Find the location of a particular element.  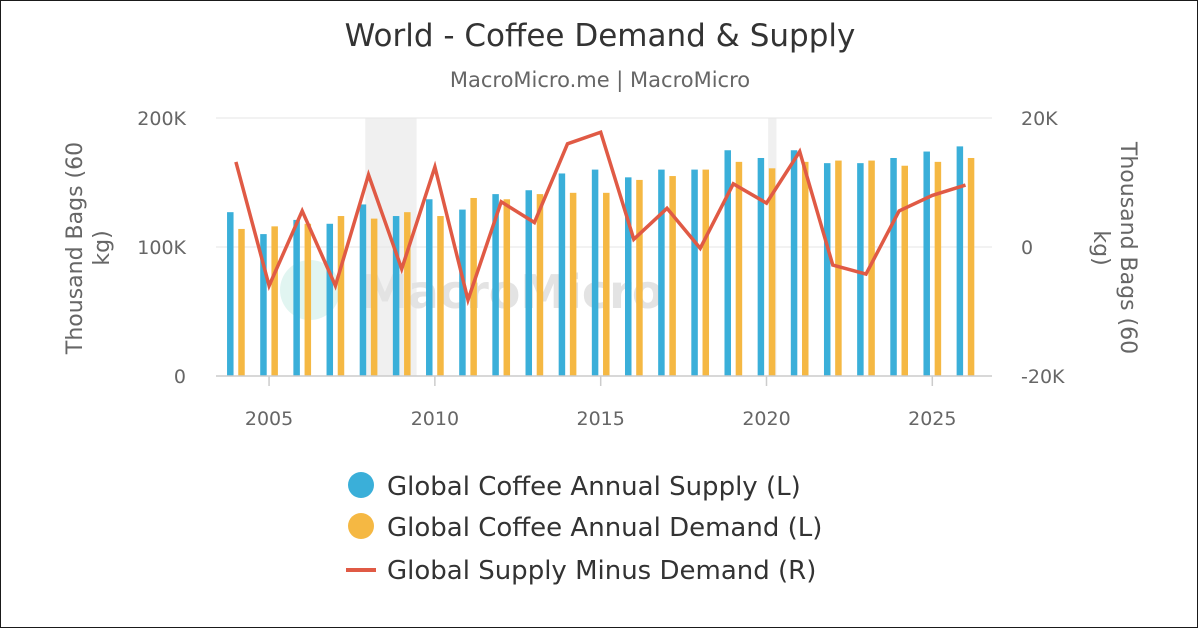

bar-supply-2024 is located at coordinates (893, 266).